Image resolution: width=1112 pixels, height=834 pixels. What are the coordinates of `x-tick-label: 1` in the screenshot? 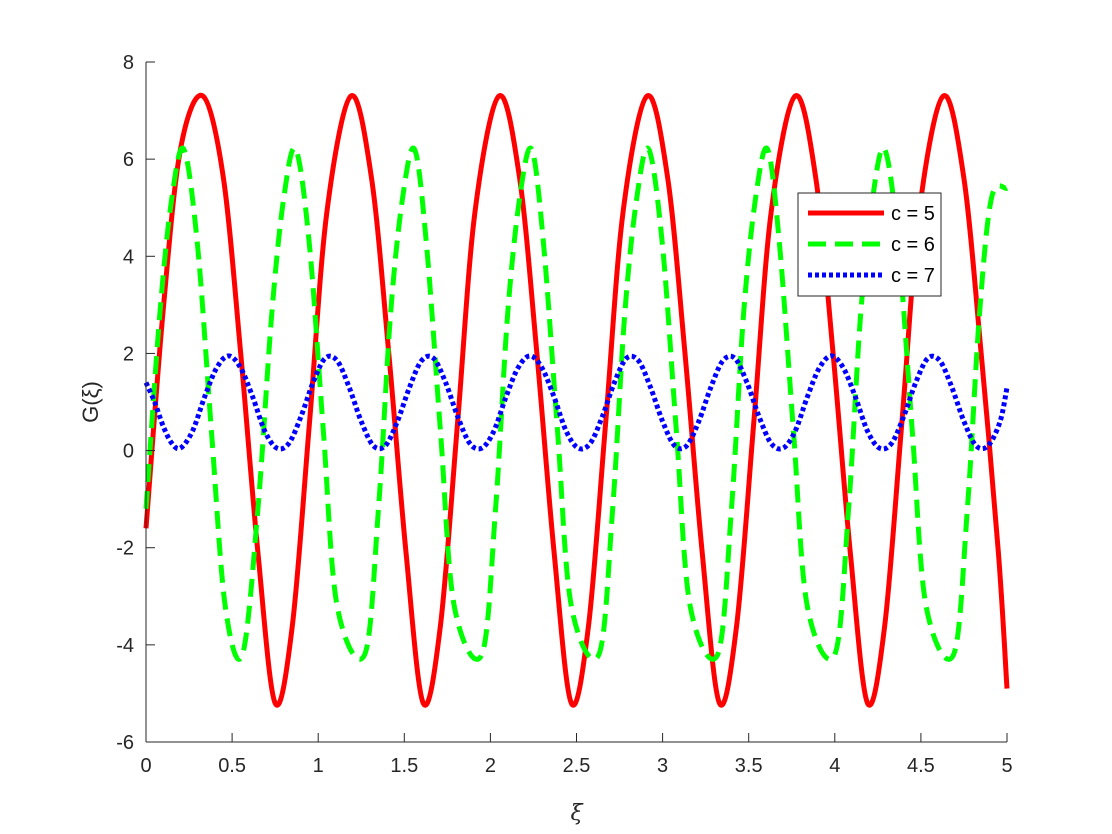 It's located at (318, 766).